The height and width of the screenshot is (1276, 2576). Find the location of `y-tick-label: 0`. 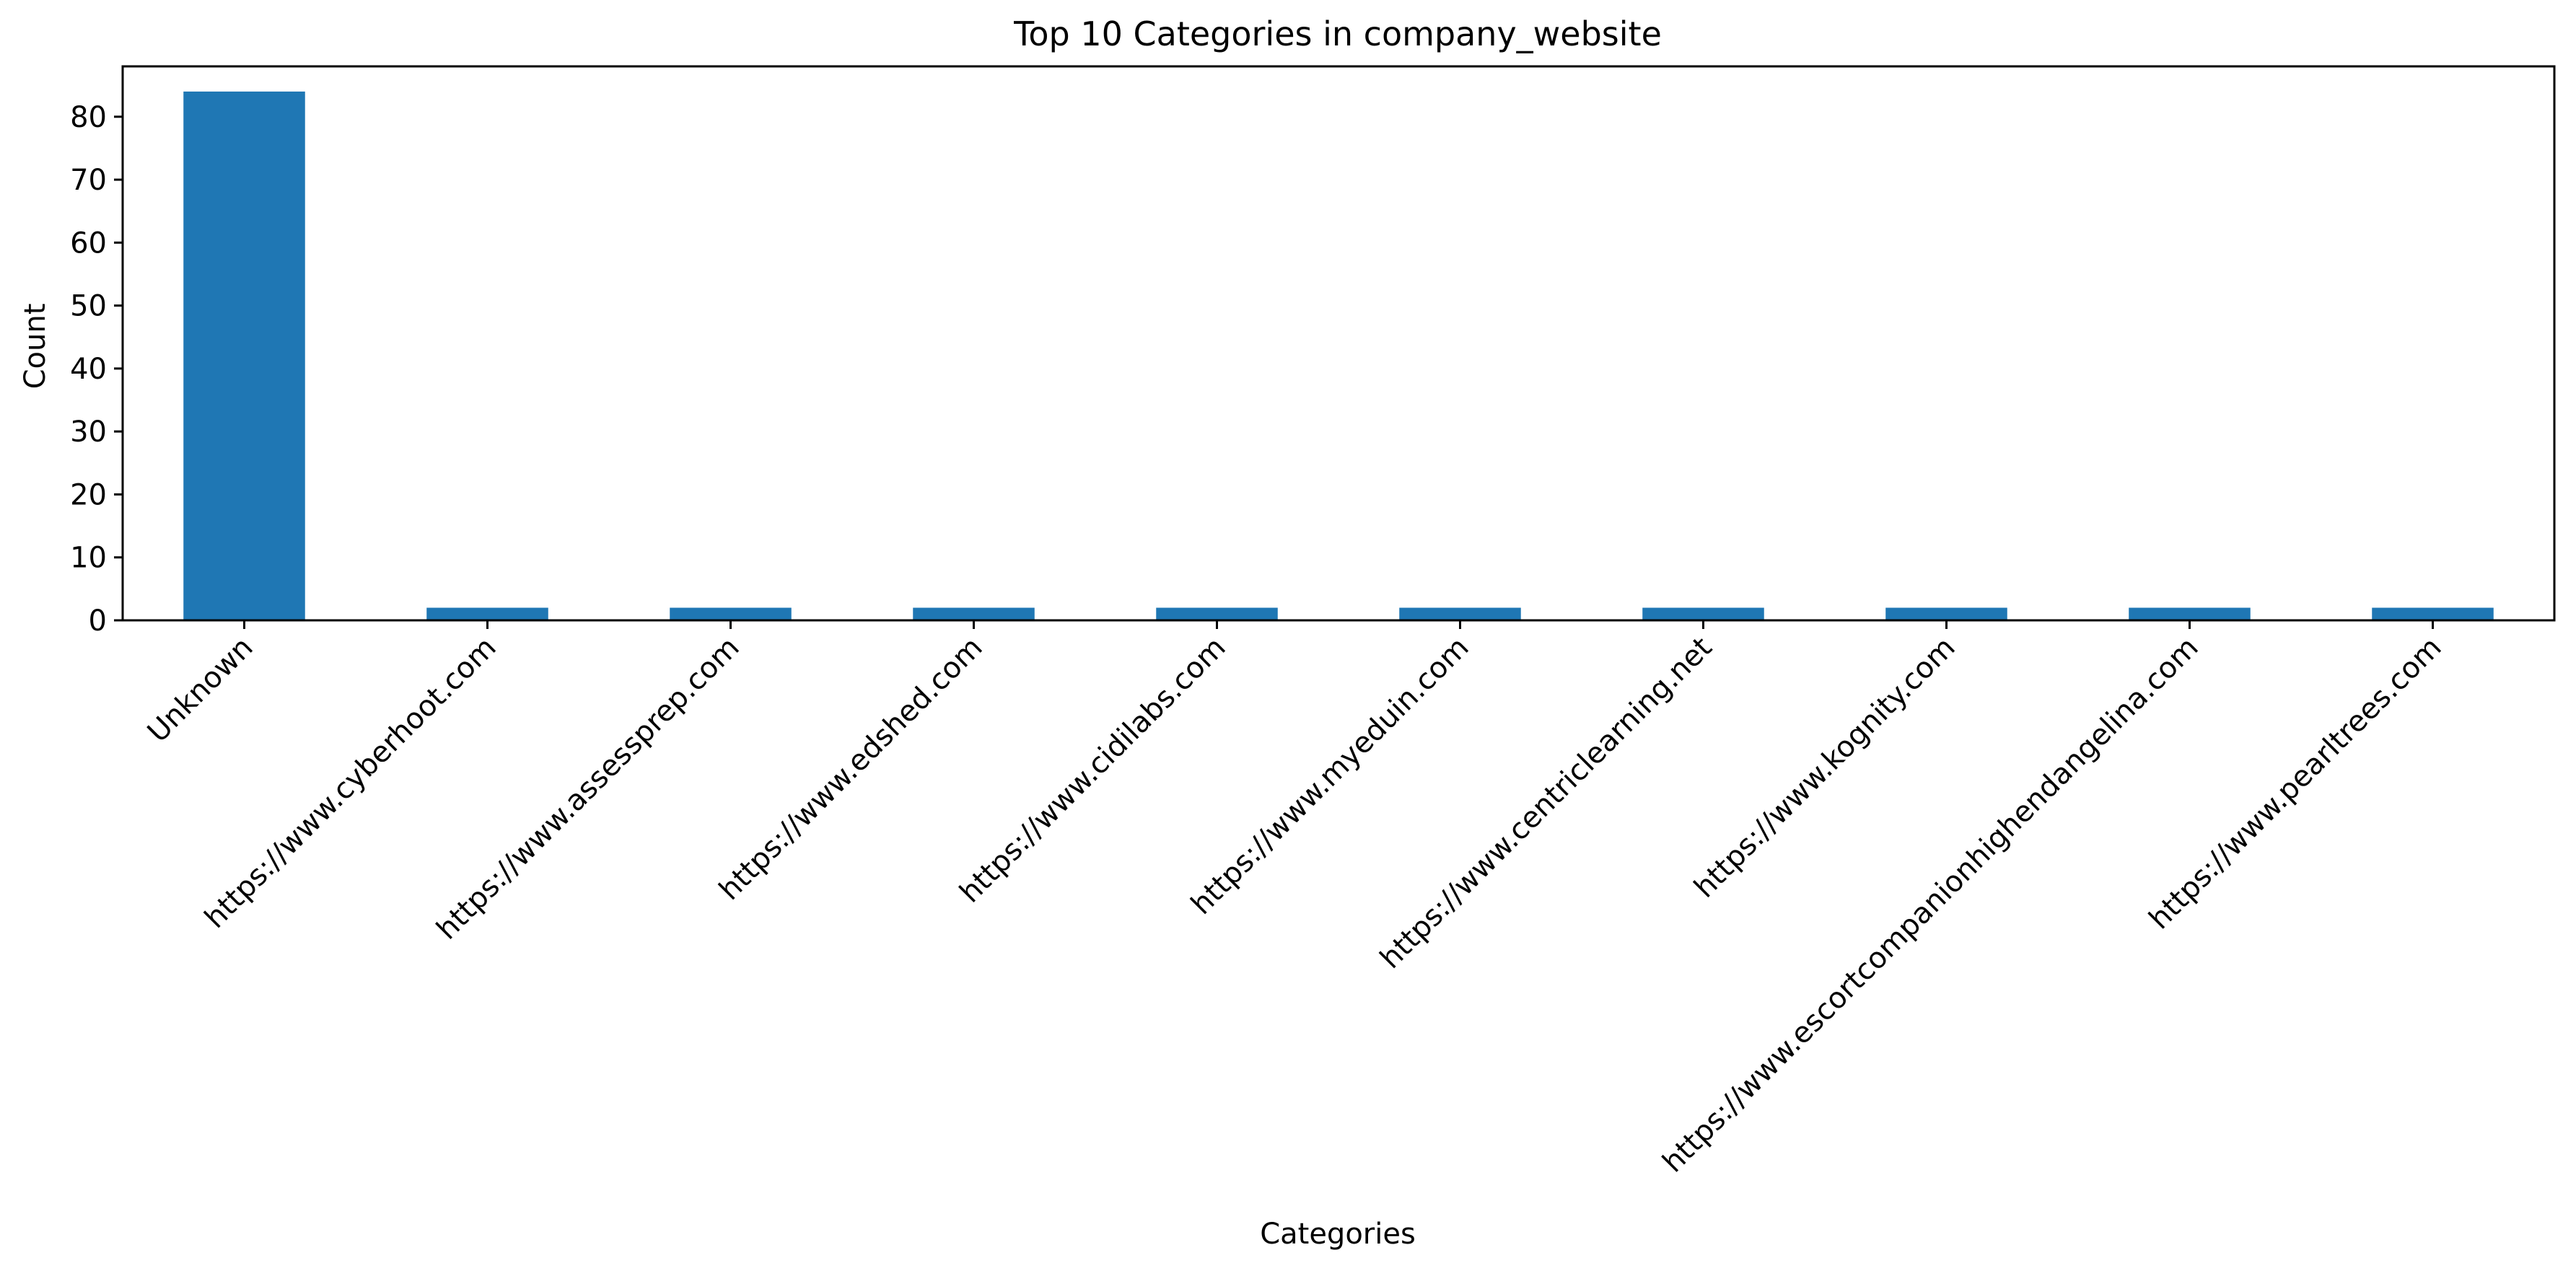

y-tick-label: 0 is located at coordinates (98, 621).